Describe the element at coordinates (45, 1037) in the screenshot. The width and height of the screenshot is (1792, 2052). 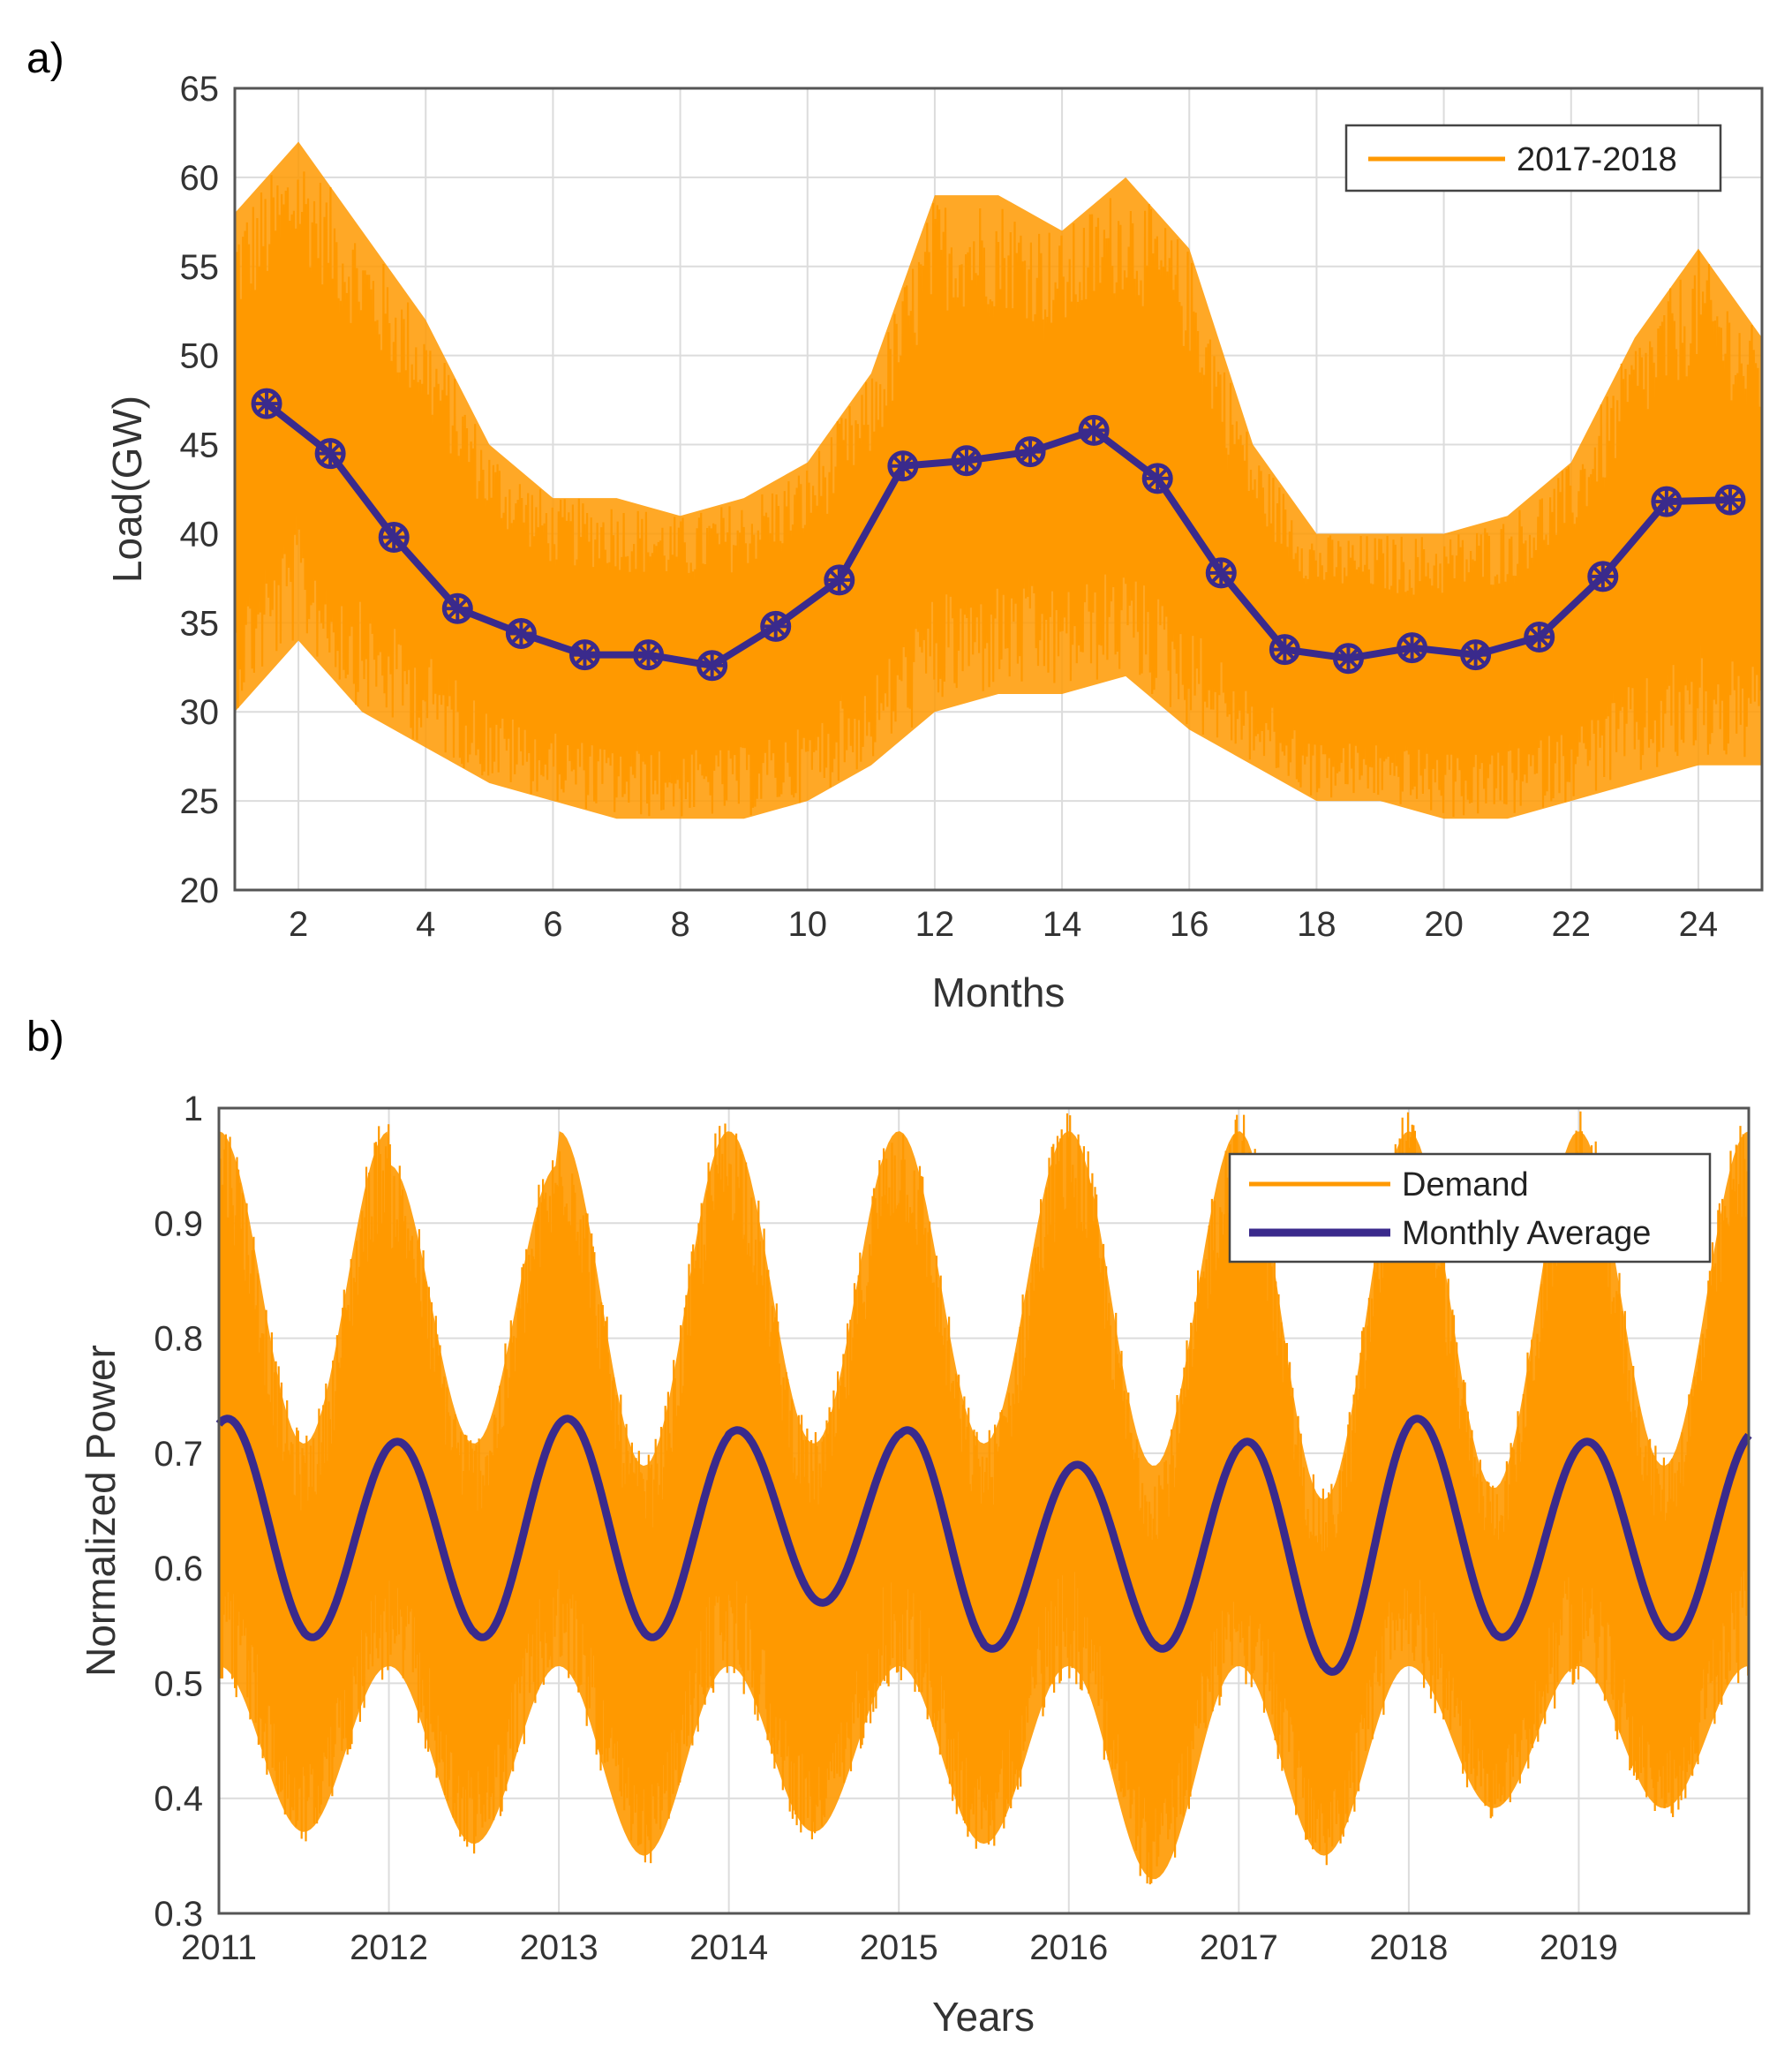
I see `panel-b-label: b)` at that location.